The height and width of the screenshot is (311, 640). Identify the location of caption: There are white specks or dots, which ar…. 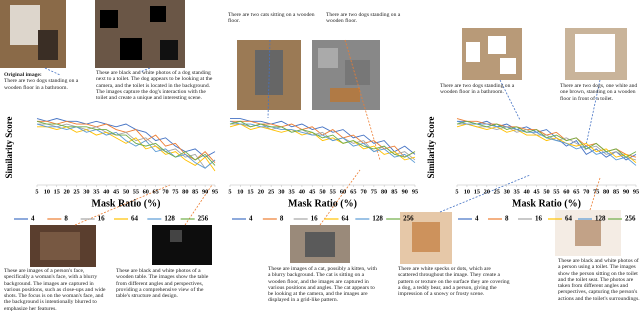
(454, 282).